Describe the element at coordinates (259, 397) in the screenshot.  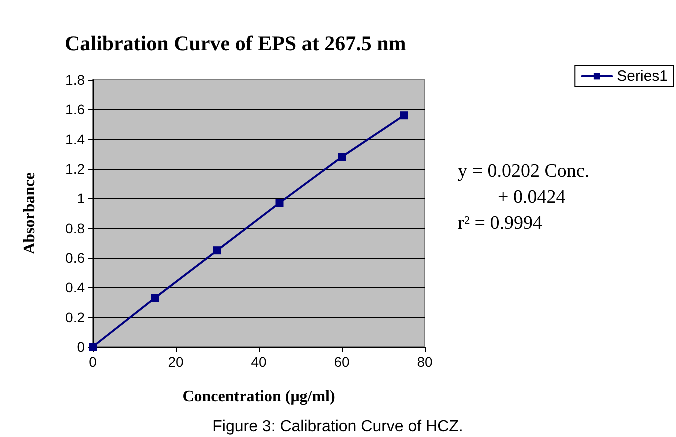
I see `x-axis-title: Concentration (μg/ml)` at that location.